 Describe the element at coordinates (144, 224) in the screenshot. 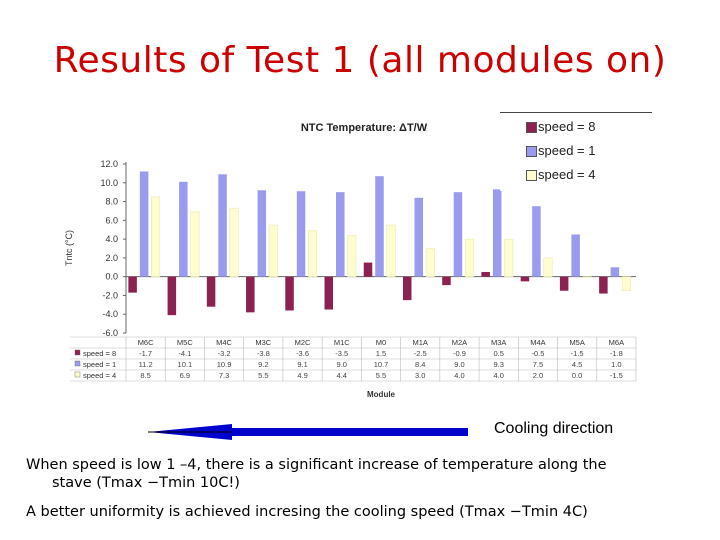

I see `bar-speed-1-M6C` at that location.